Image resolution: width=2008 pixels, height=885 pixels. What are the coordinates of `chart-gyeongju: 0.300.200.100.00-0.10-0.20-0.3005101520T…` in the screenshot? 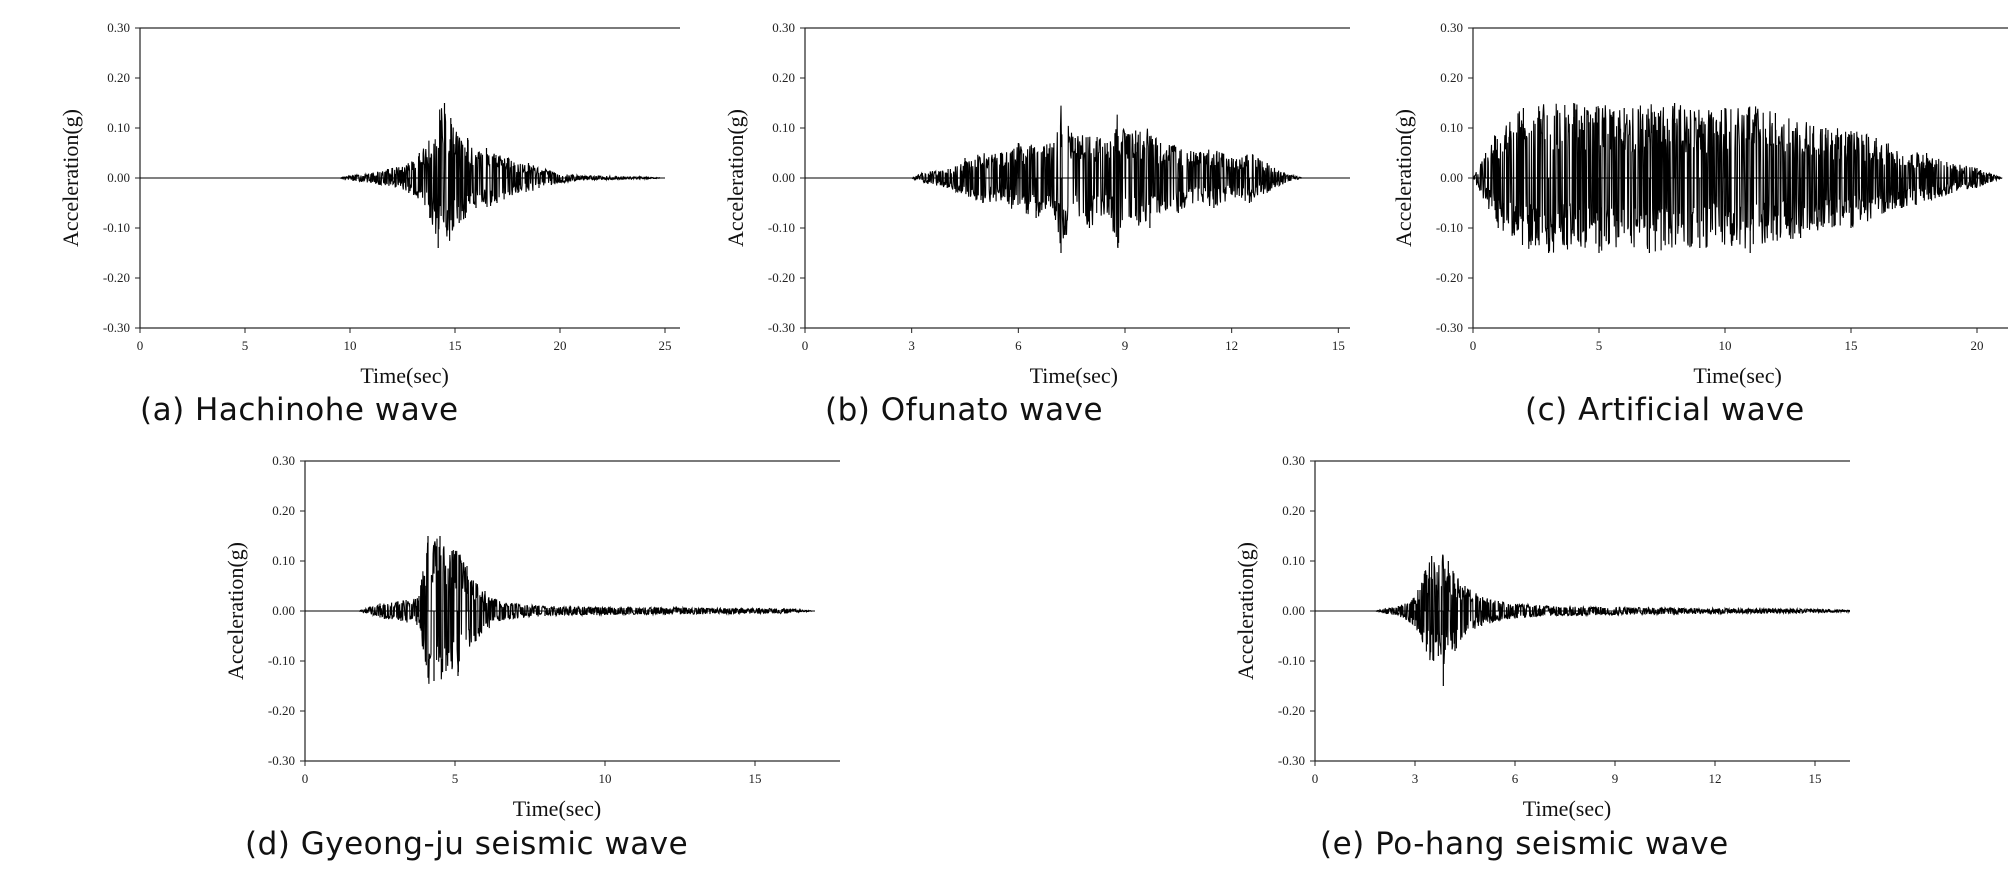 It's located at (520, 632).